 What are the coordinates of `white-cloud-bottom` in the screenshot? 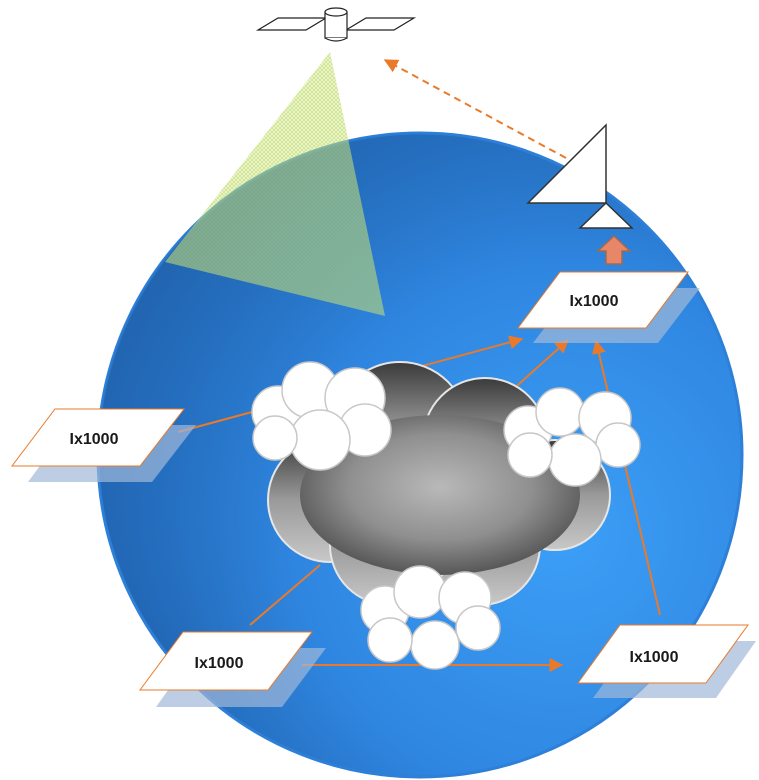 It's located at (430, 617).